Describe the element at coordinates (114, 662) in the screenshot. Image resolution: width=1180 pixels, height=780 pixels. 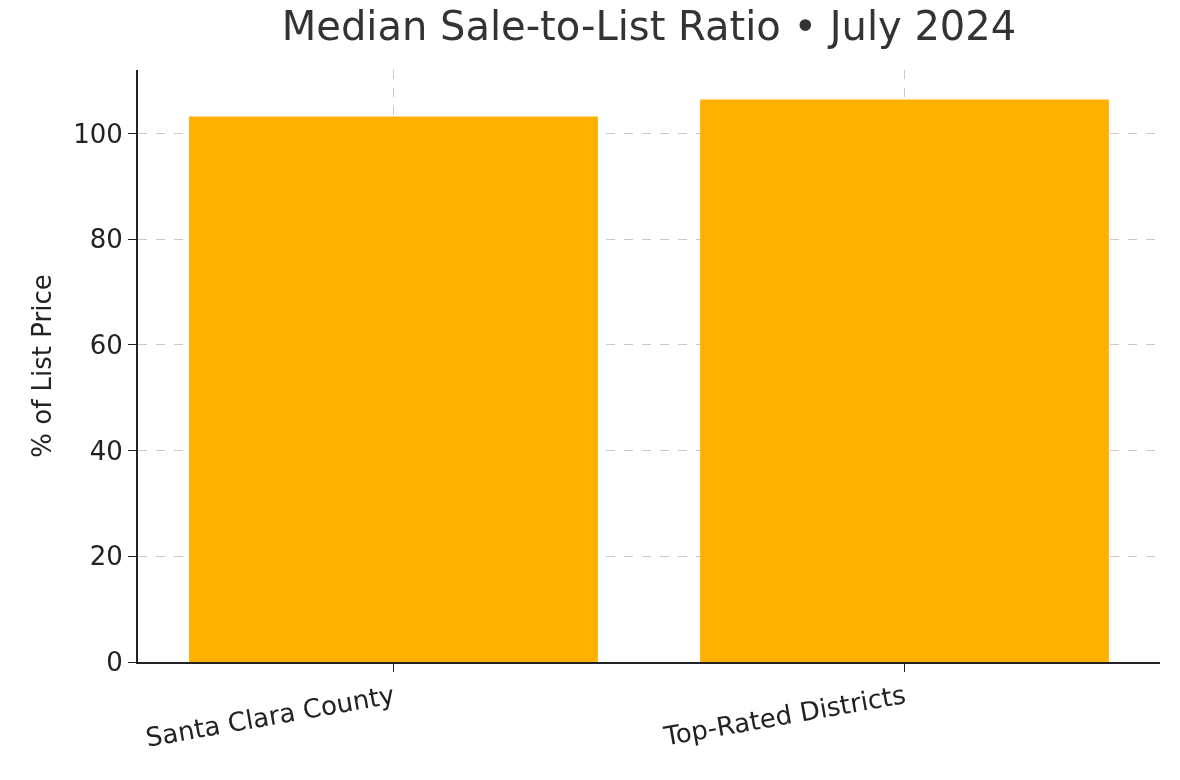
I see `y-tick-label: 0` at that location.